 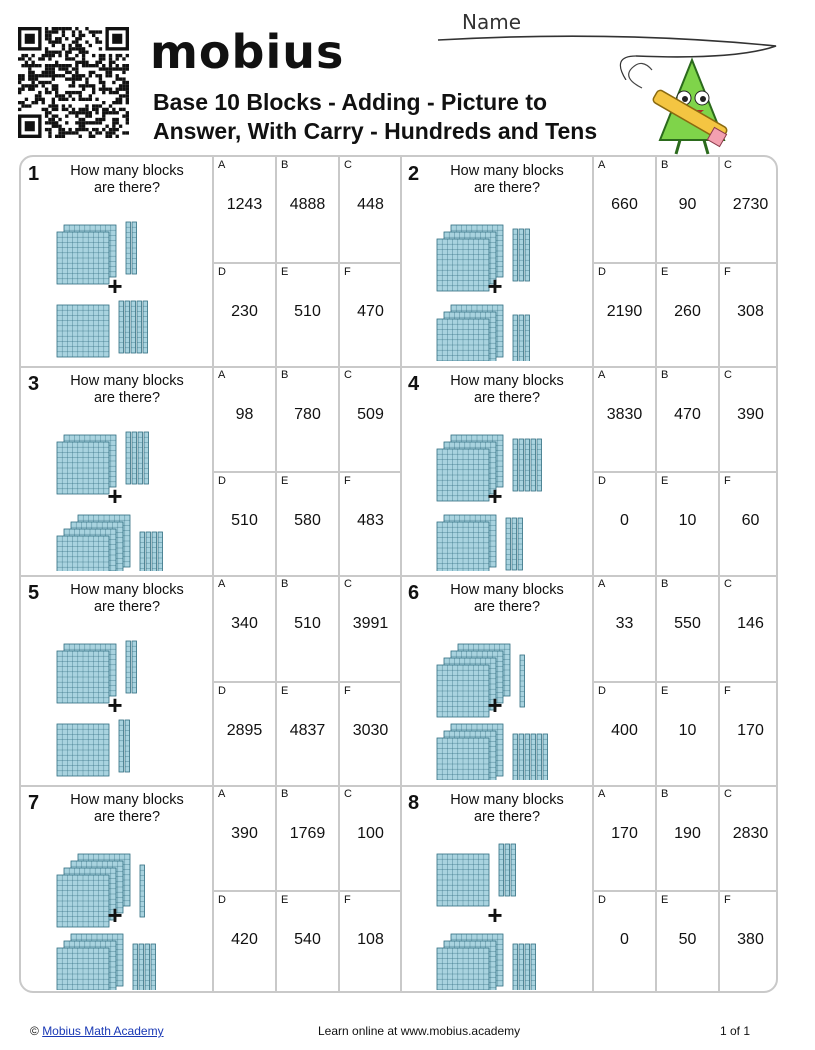 I want to click on option-value: 510, so click(x=307, y=311).